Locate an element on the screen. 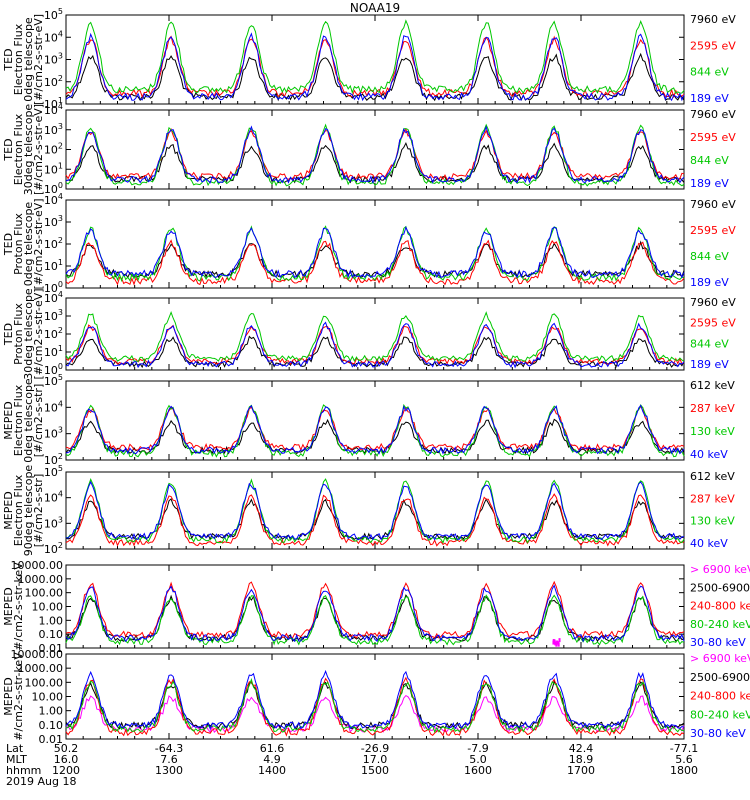  footer-cell: -26.9 is located at coordinates (375, 748).